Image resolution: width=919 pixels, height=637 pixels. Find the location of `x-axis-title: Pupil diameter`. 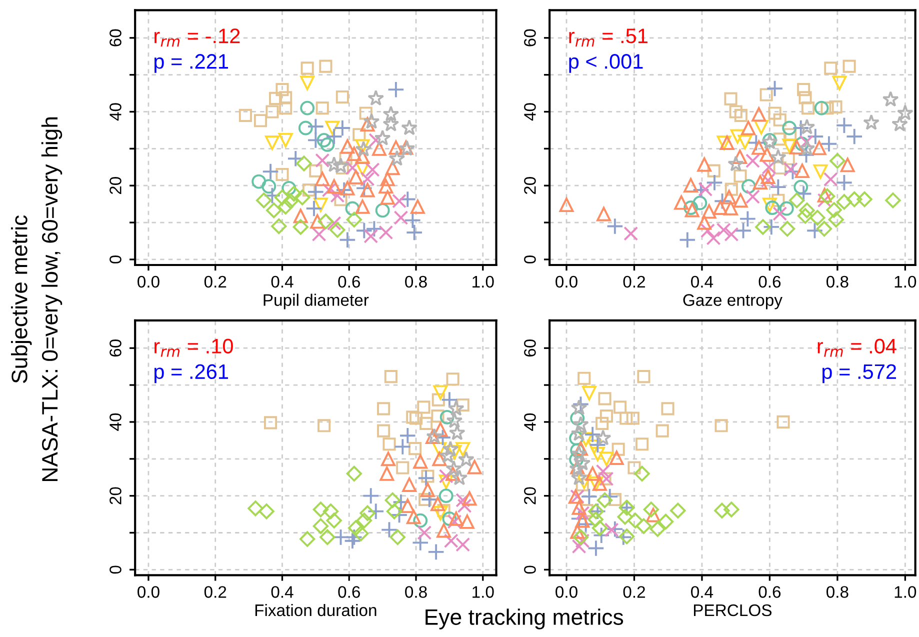

x-axis-title: Pupil diameter is located at coordinates (316, 302).